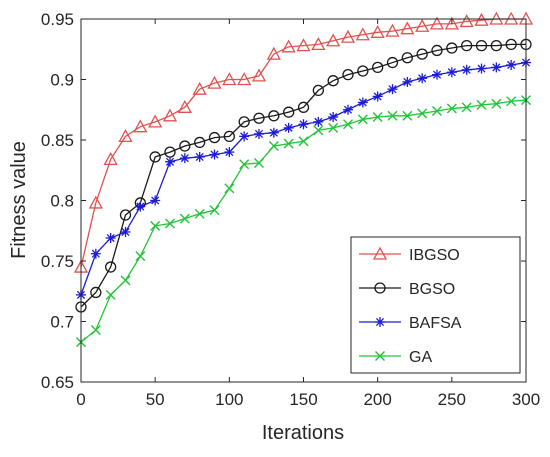 The height and width of the screenshot is (457, 550). I want to click on legend-item-ga: GA, so click(395, 357).